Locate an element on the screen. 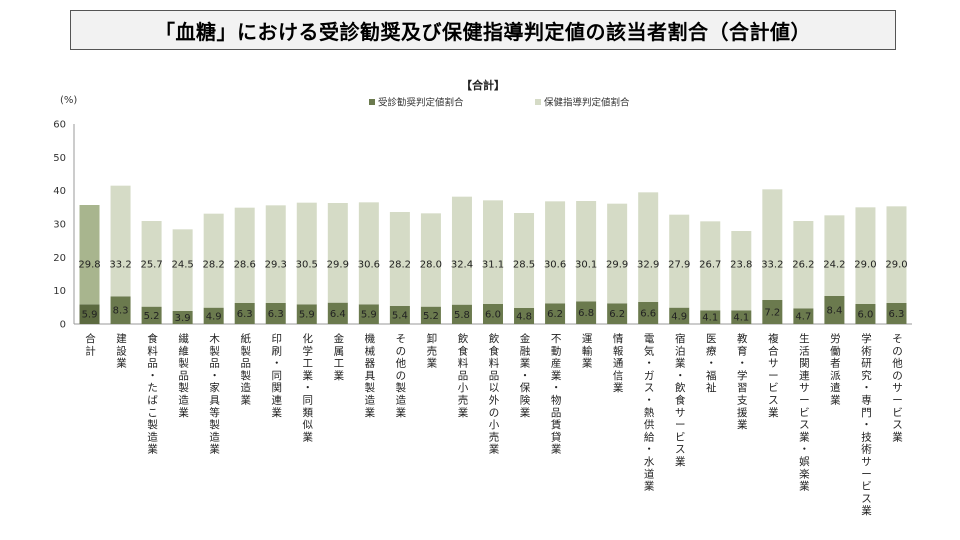  x-tick-label: 金属工業 is located at coordinates (339, 357).